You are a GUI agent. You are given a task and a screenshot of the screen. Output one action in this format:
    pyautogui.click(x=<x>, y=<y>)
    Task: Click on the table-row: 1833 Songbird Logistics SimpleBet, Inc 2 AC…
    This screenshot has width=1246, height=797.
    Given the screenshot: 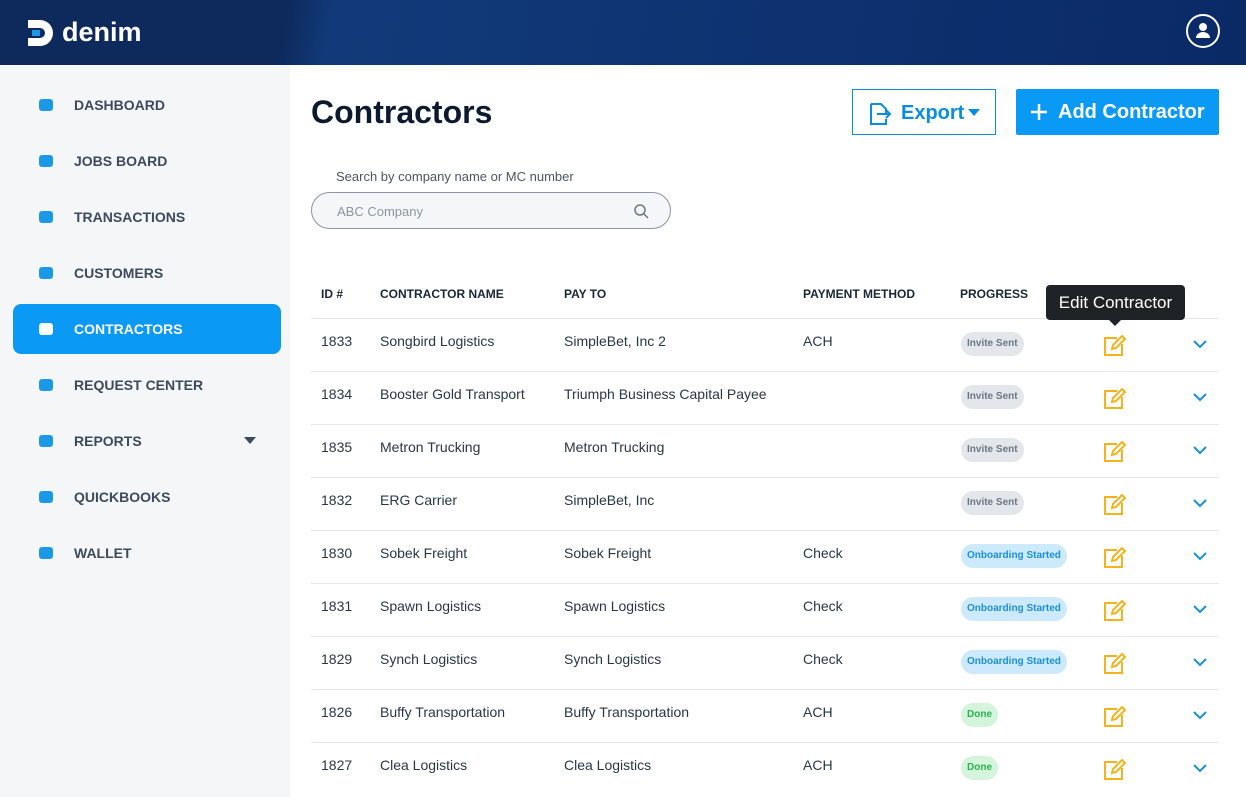 What is the action you would take?
    pyautogui.click(x=765, y=345)
    